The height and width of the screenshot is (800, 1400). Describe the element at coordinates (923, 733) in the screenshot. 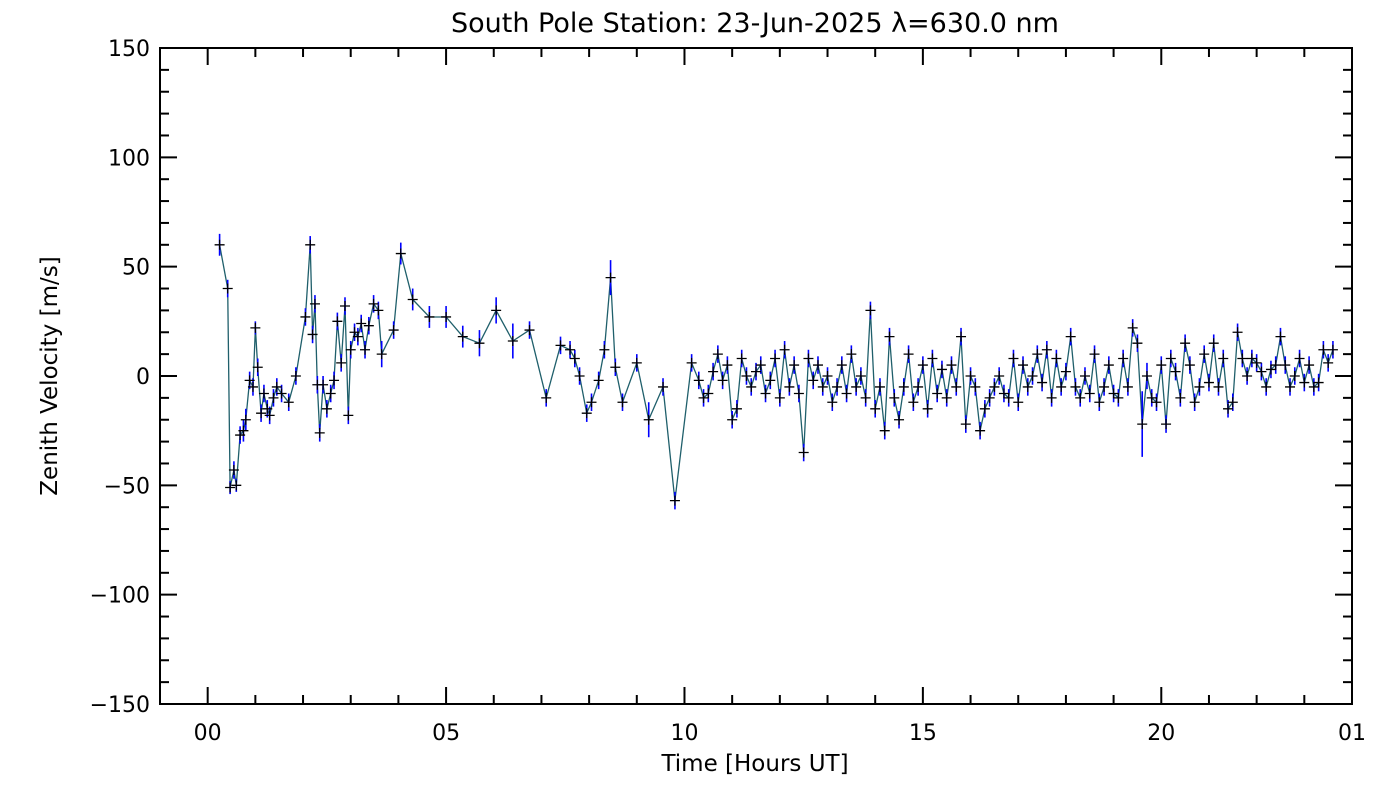

I see `x-tick-label: 15` at that location.